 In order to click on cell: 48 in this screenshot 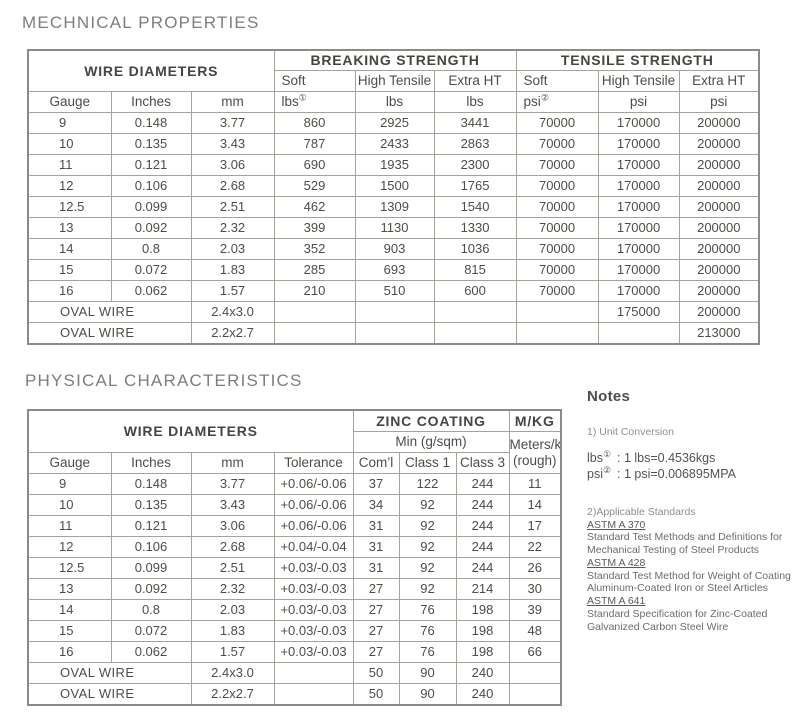, I will do `click(535, 631)`.